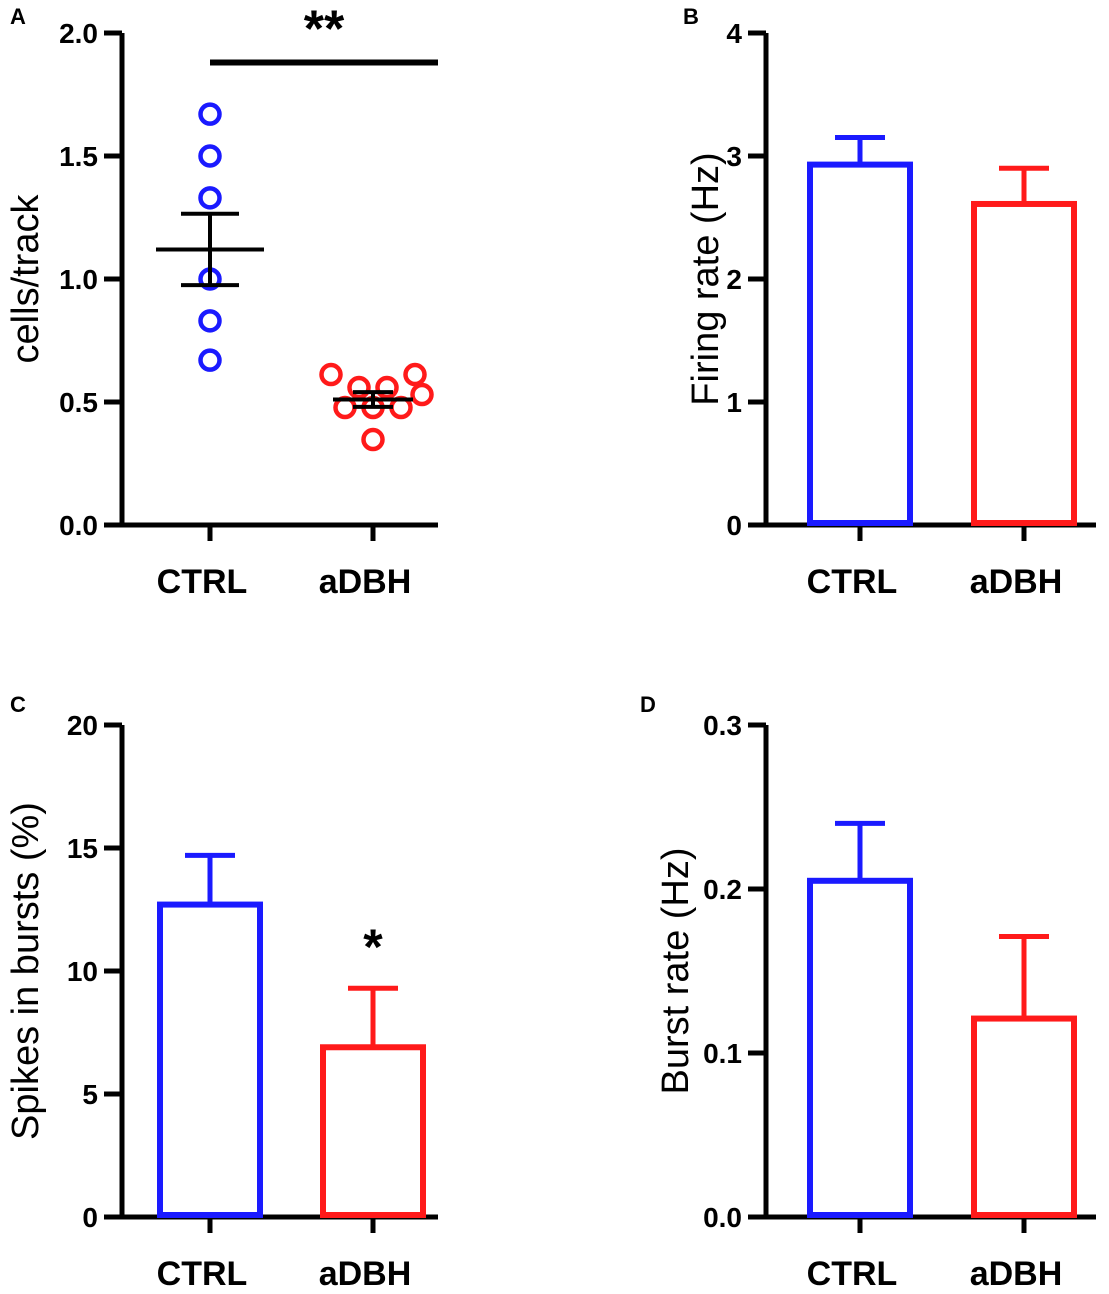 Image resolution: width=1109 pixels, height=1294 pixels. I want to click on y-tick-label: 1, so click(734, 402).